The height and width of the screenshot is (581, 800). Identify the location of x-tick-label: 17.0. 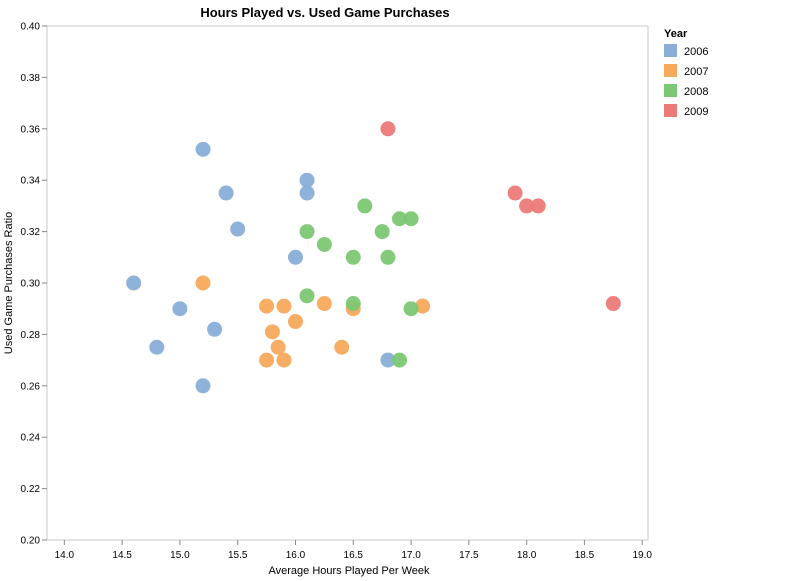
(411, 555).